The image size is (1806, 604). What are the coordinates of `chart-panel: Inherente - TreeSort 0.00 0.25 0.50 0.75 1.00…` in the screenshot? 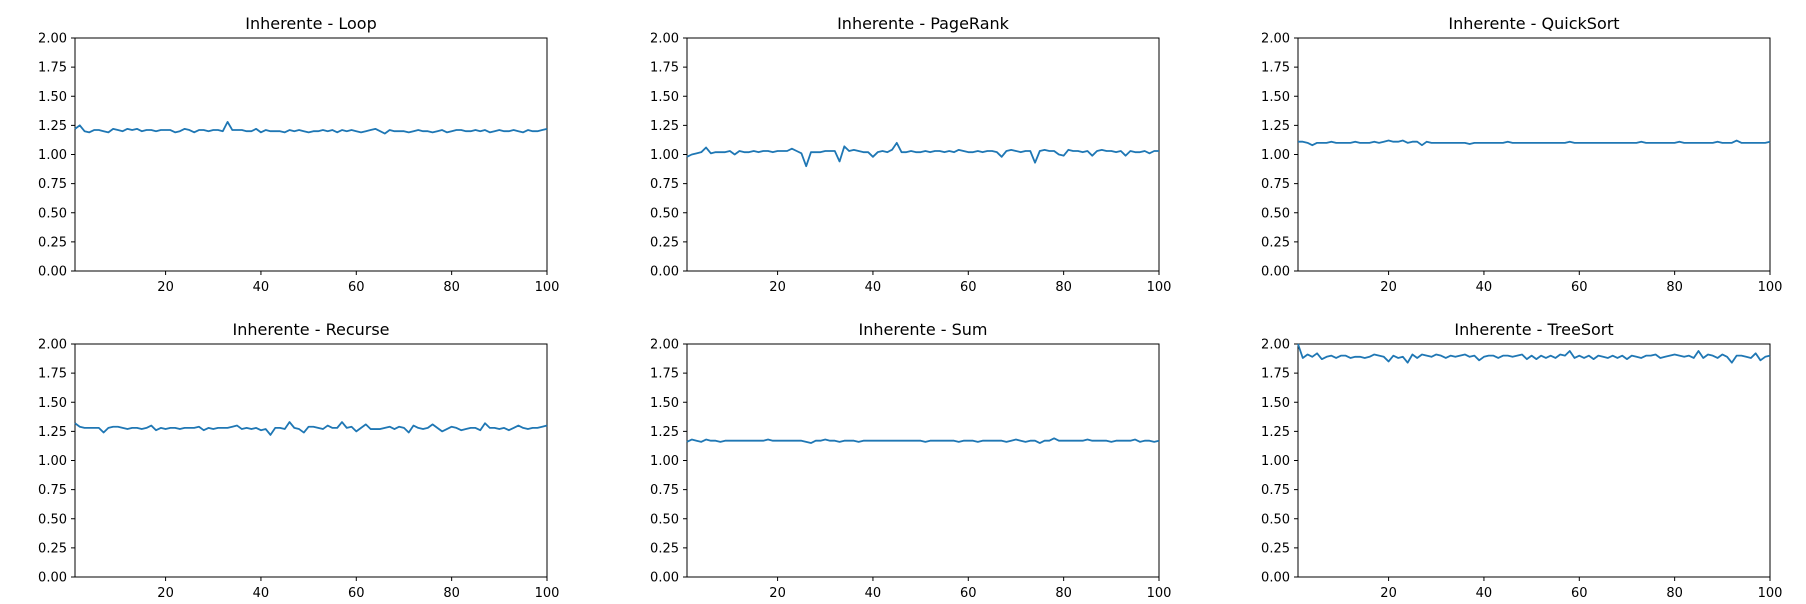 It's located at (1521, 460).